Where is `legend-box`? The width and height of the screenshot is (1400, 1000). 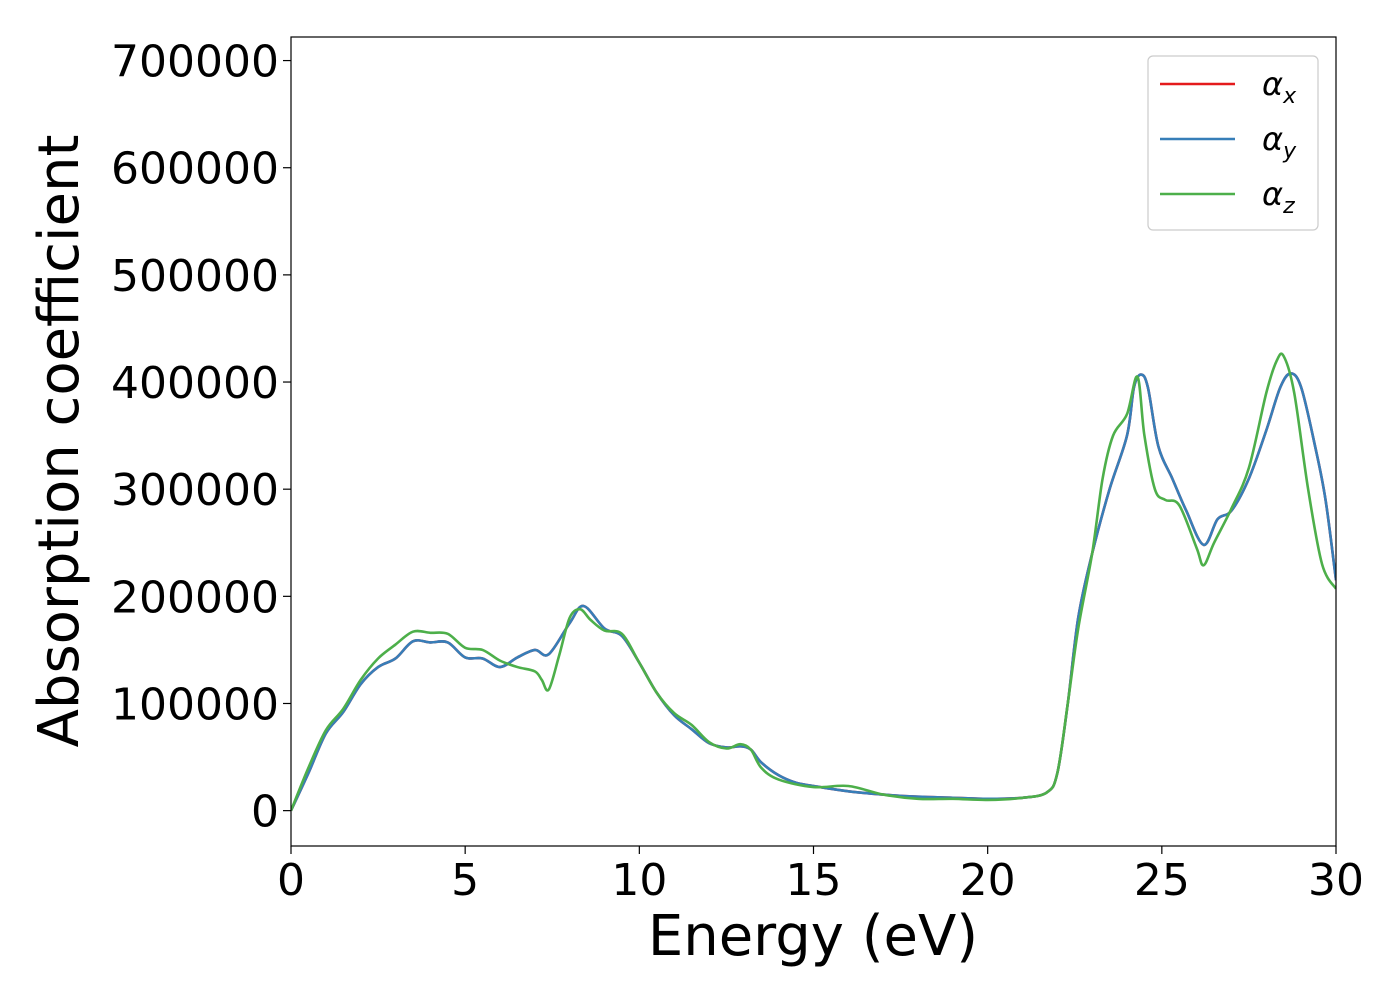
legend-box is located at coordinates (1233, 143).